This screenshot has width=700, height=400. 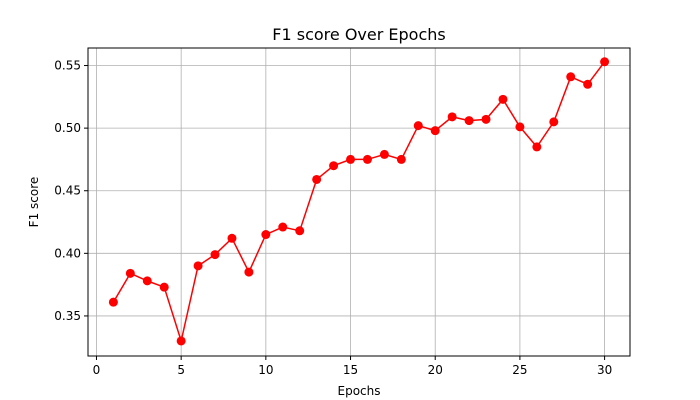 What do you see at coordinates (265, 370) in the screenshot?
I see `x-tick-label: 10` at bounding box center [265, 370].